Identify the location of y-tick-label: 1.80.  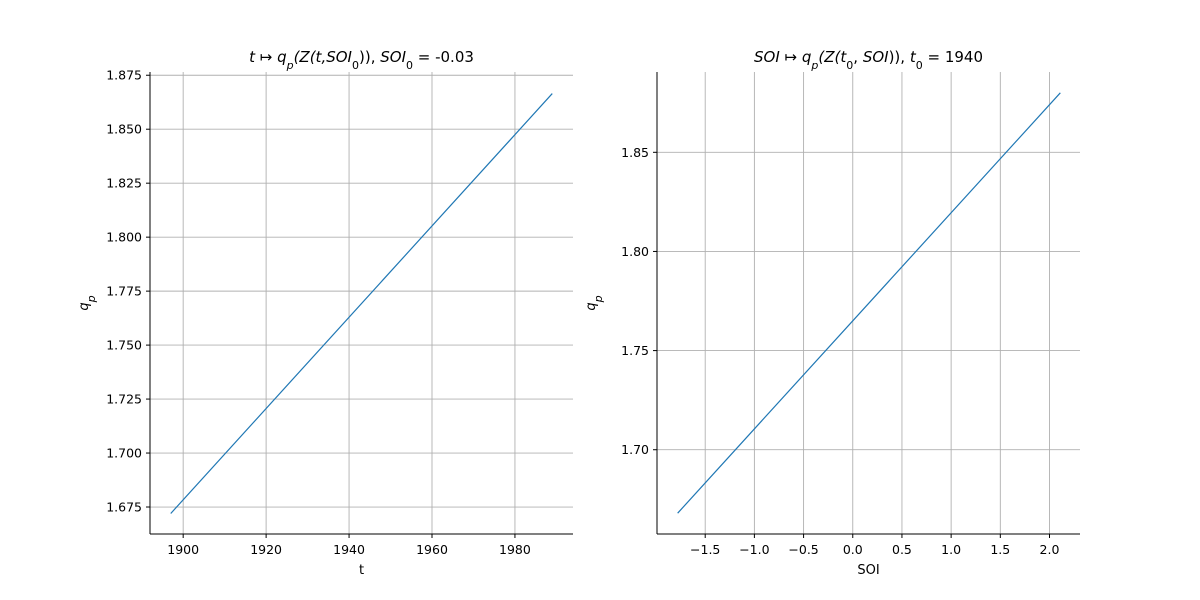
(635, 251).